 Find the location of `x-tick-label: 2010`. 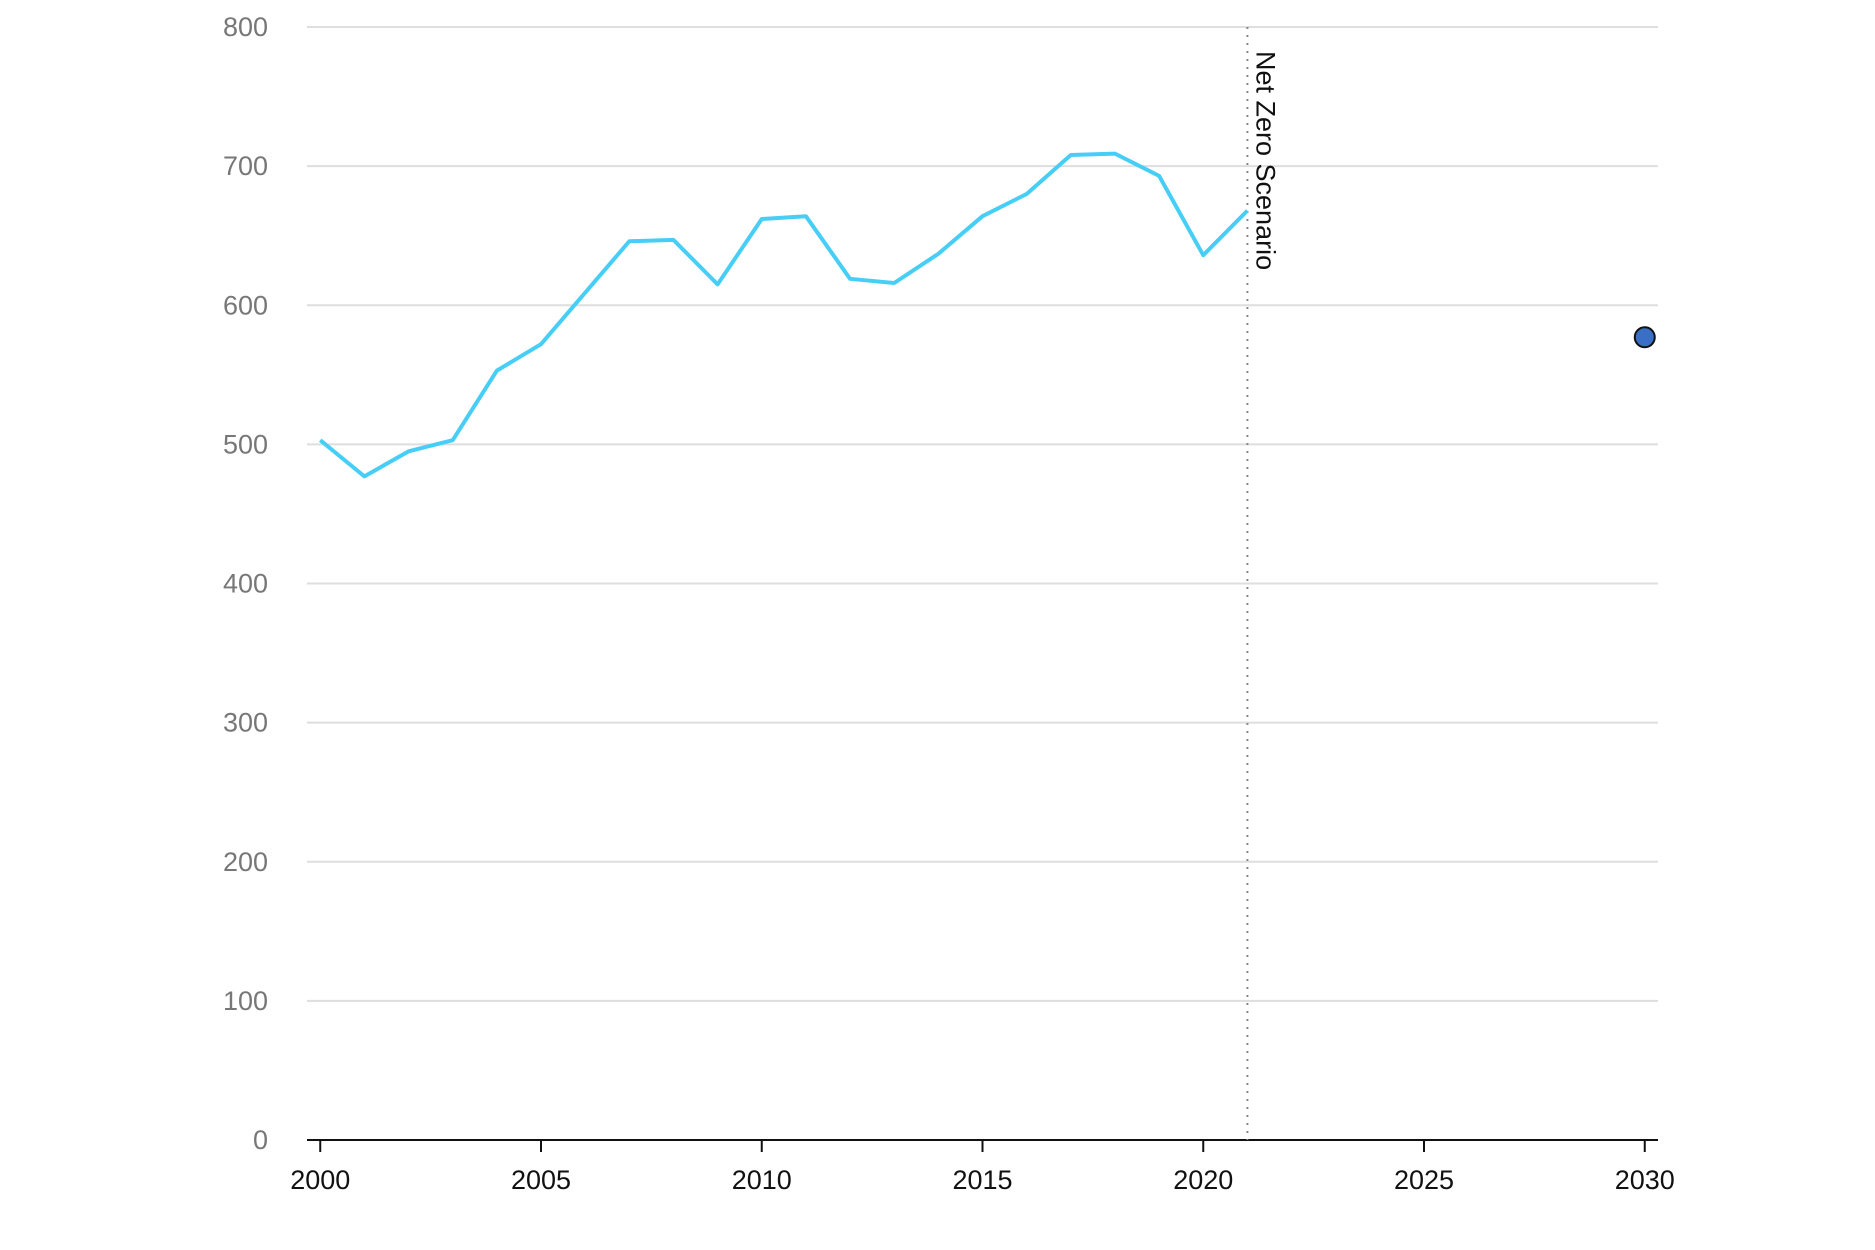

x-tick-label: 2010 is located at coordinates (762, 1180).